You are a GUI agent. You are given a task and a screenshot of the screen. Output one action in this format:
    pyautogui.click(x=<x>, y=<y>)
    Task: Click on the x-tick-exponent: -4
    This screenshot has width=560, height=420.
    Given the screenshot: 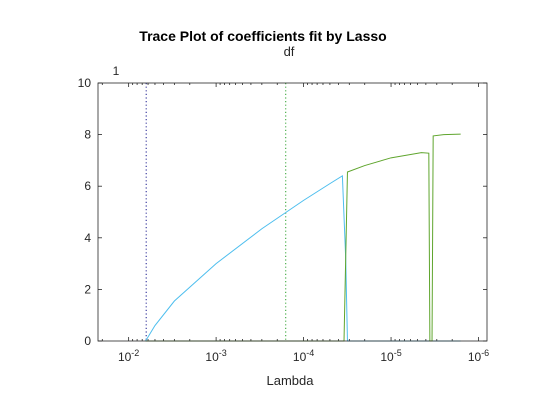 What is the action you would take?
    pyautogui.click(x=310, y=353)
    